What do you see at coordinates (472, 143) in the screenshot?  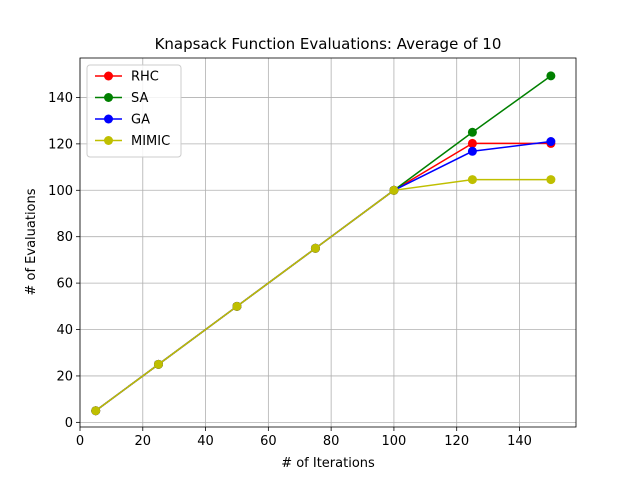 I see `data-point-rhc` at bounding box center [472, 143].